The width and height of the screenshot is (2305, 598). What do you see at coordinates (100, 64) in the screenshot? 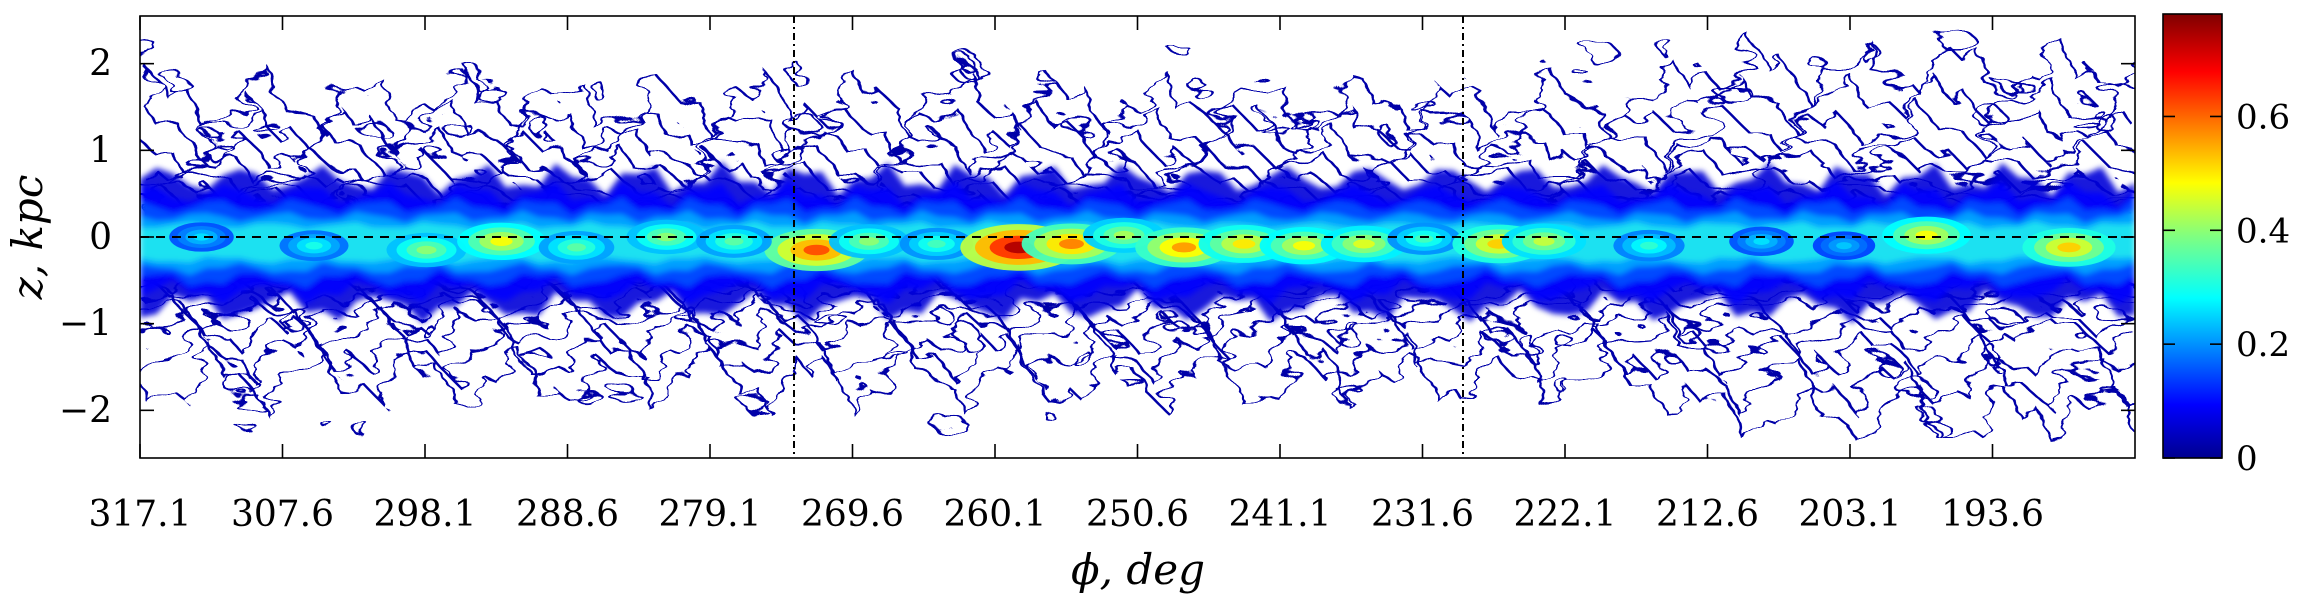
I see `y-tick-label: 2` at bounding box center [100, 64].